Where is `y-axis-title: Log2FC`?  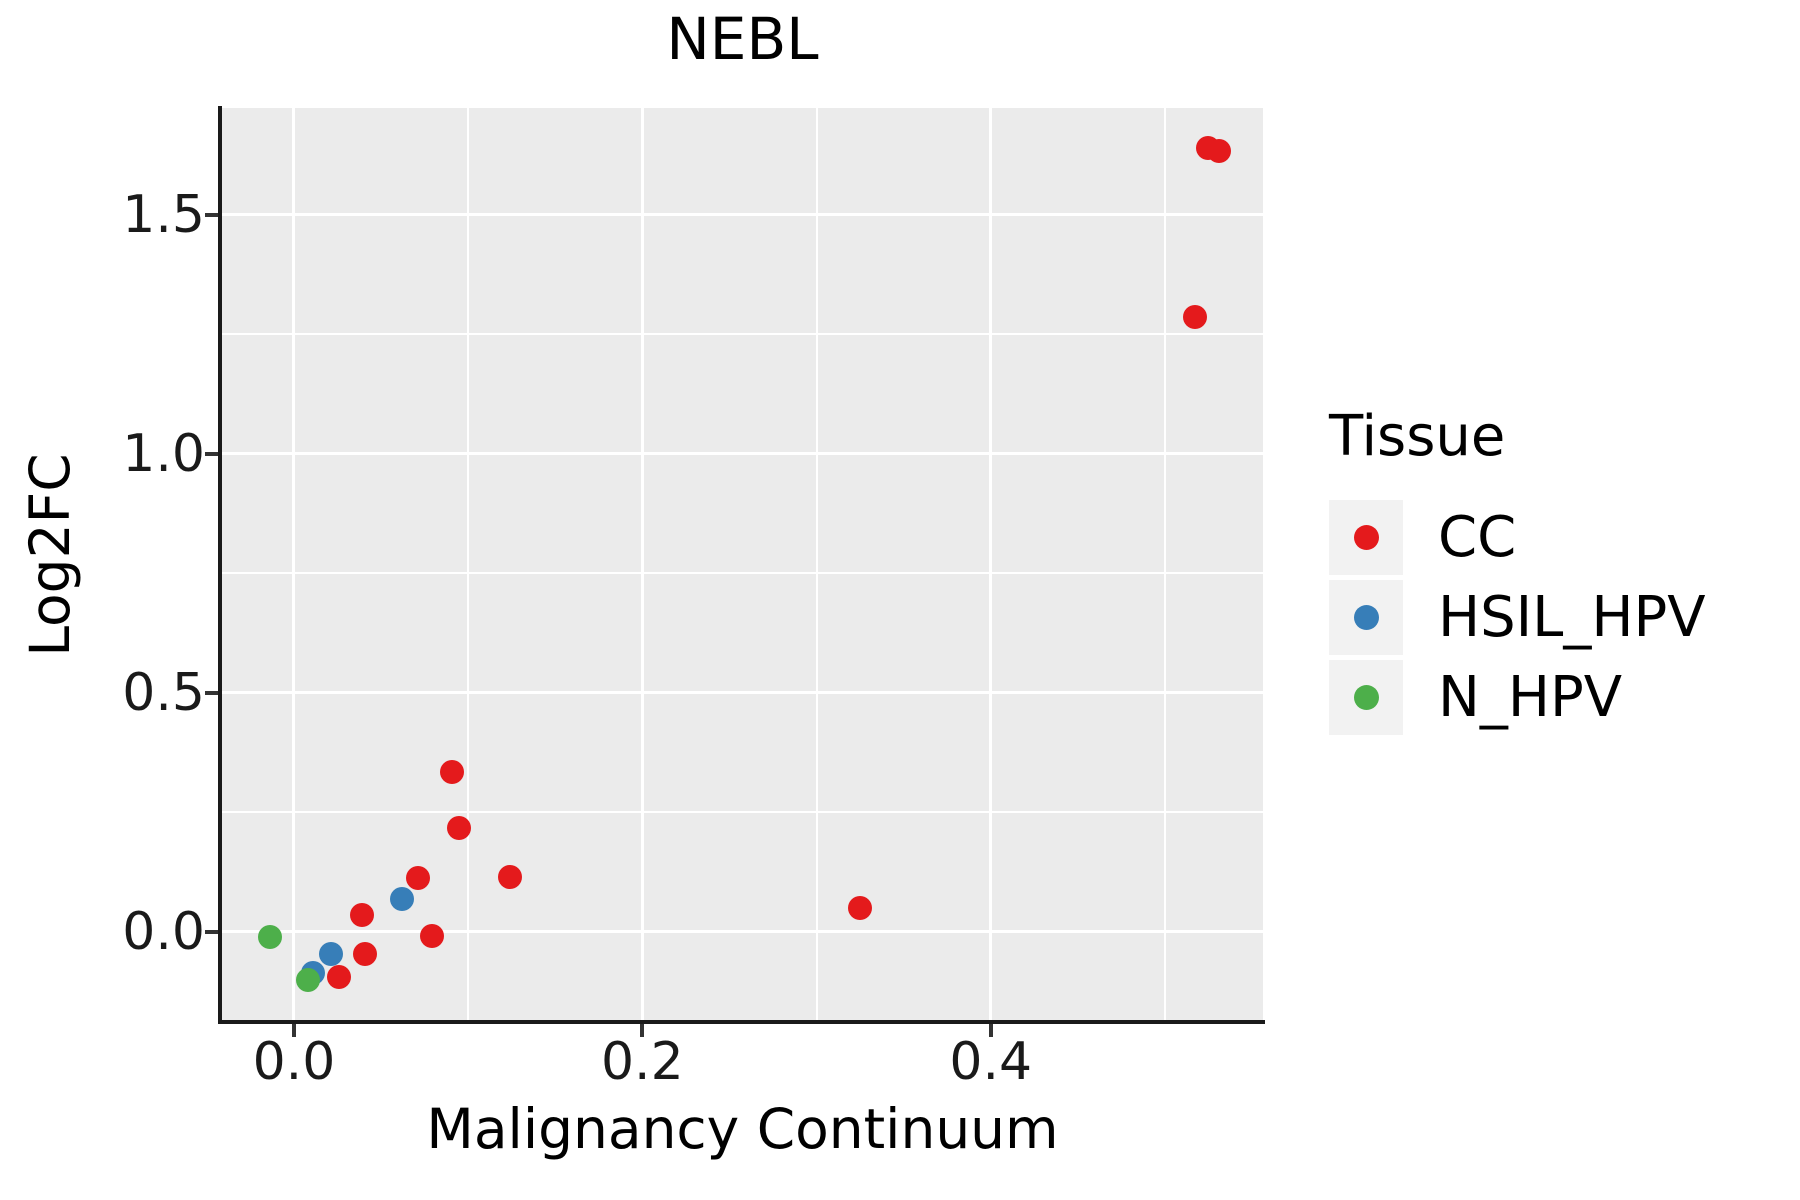
y-axis-title: Log2FC is located at coordinates (50, 555).